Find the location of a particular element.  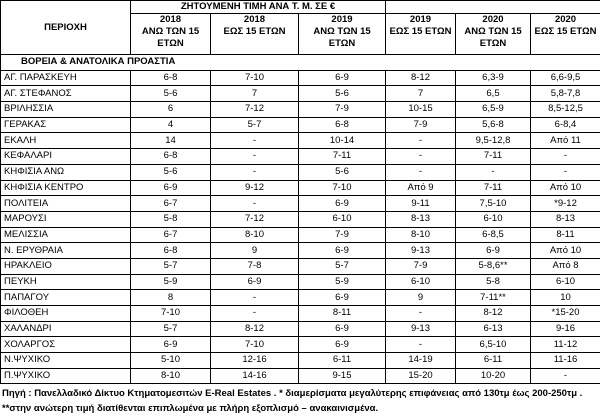

price-cell: 9-13 is located at coordinates (420, 329).